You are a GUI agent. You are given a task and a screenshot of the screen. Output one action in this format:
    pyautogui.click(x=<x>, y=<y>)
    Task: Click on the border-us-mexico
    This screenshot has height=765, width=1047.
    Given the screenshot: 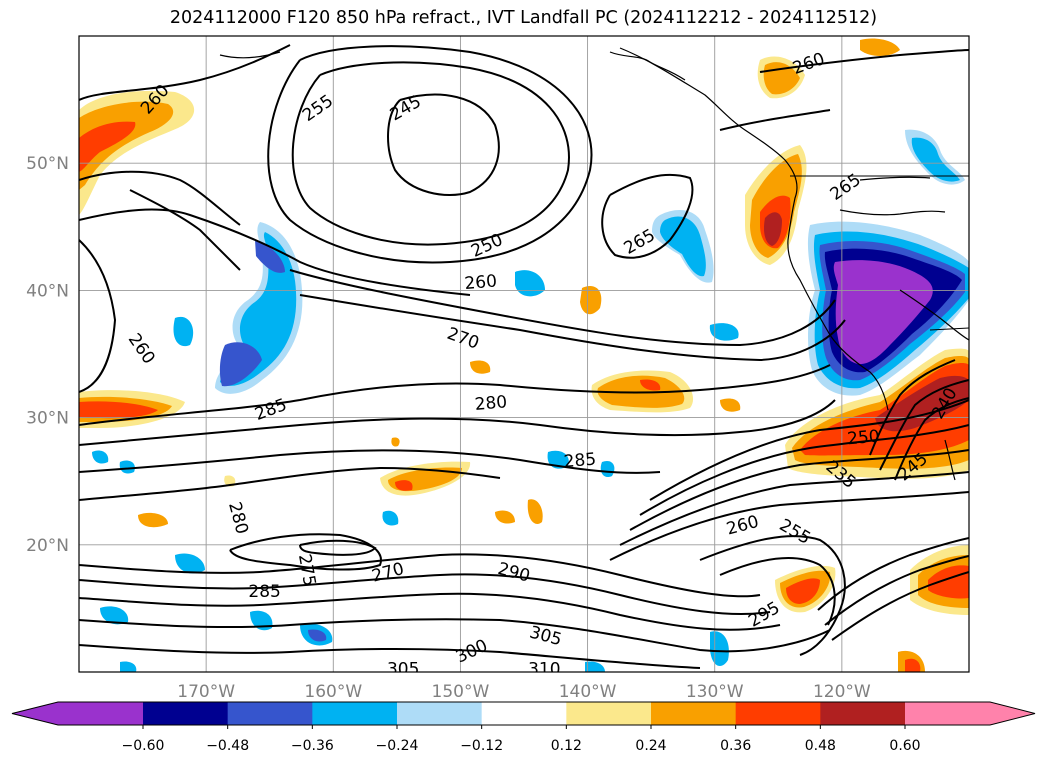 What is the action you would take?
    pyautogui.click(x=949, y=329)
    